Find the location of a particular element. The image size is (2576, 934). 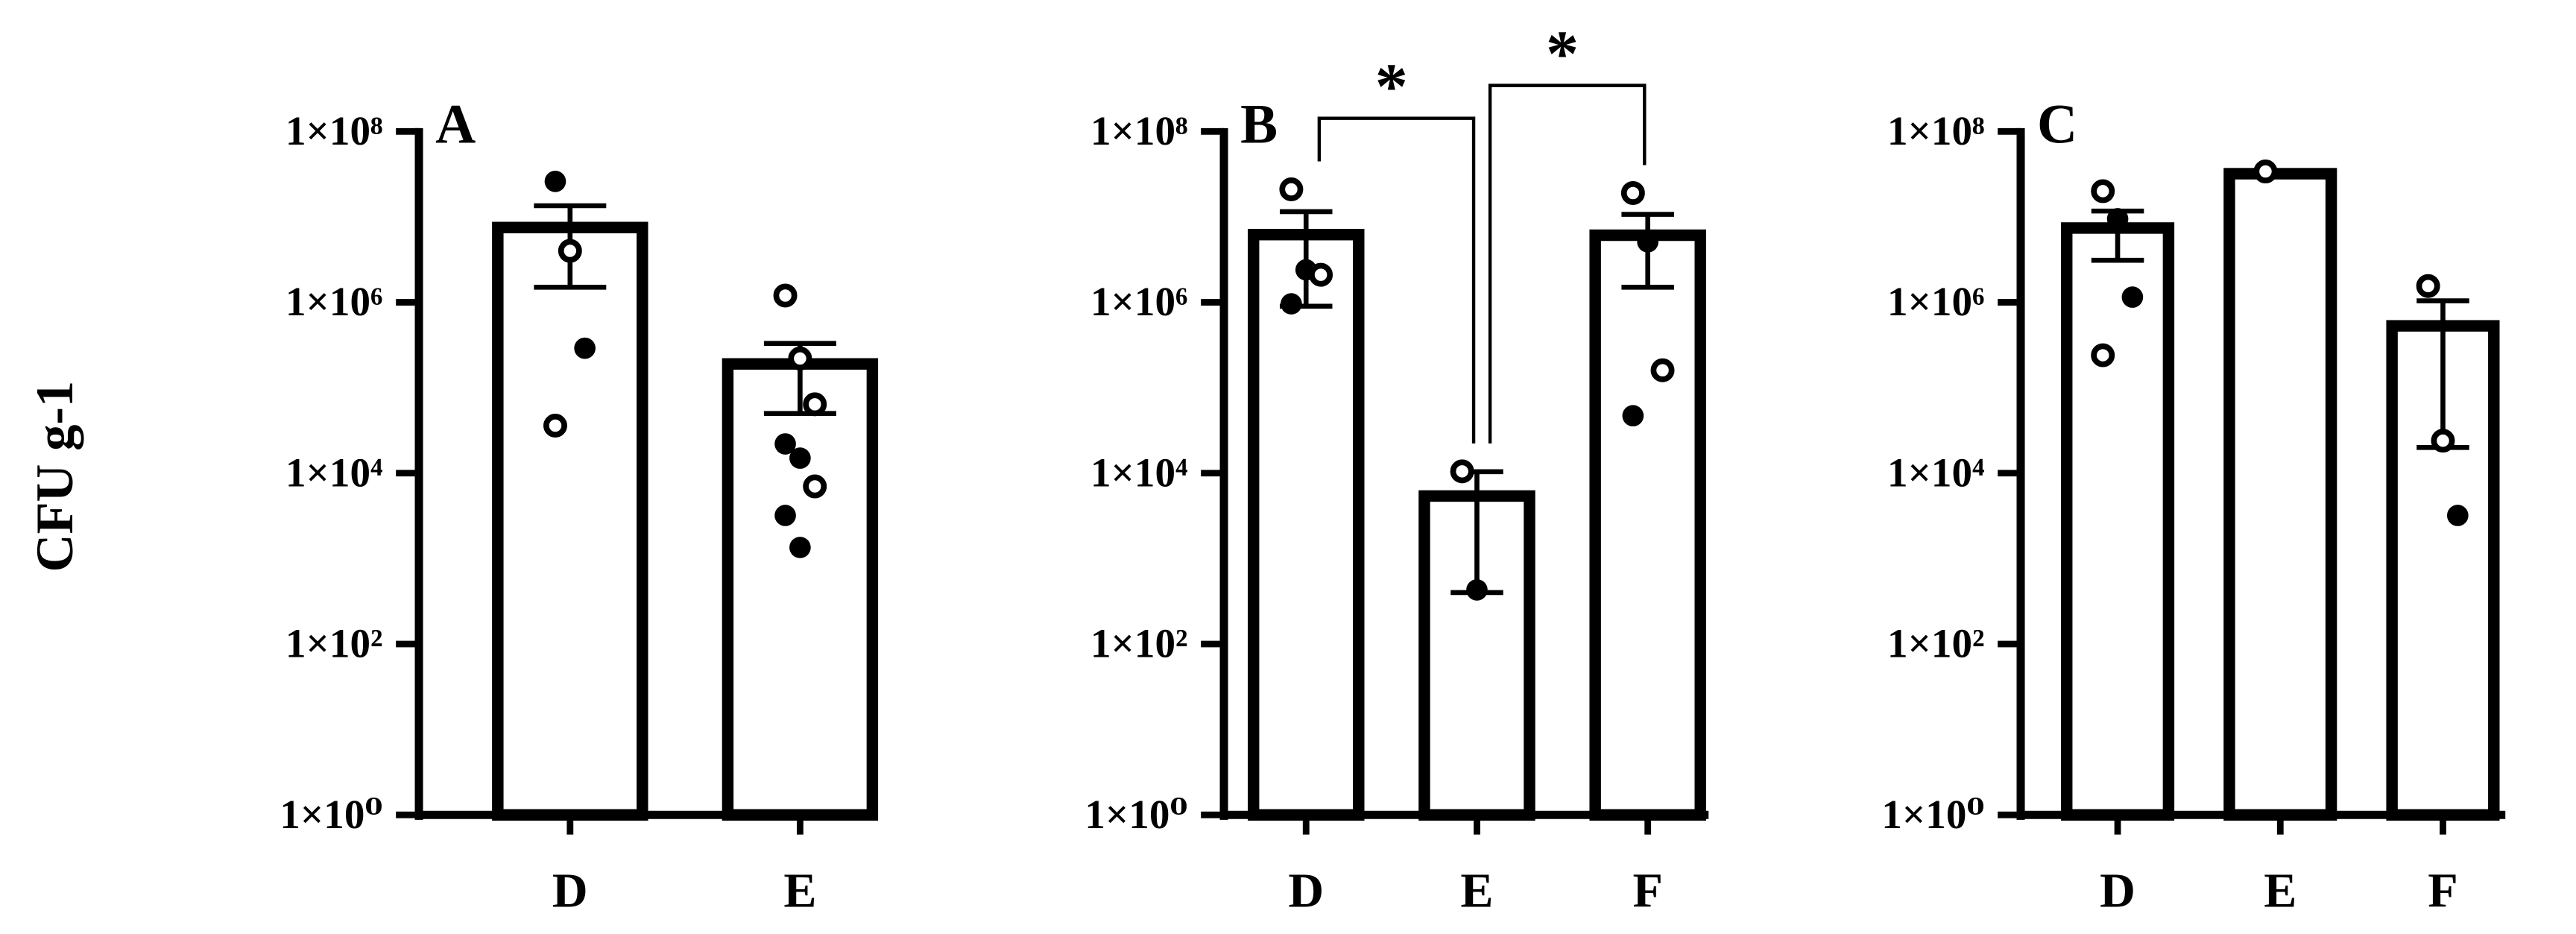

y-axis-label: CFU g-1 is located at coordinates (55, 476).